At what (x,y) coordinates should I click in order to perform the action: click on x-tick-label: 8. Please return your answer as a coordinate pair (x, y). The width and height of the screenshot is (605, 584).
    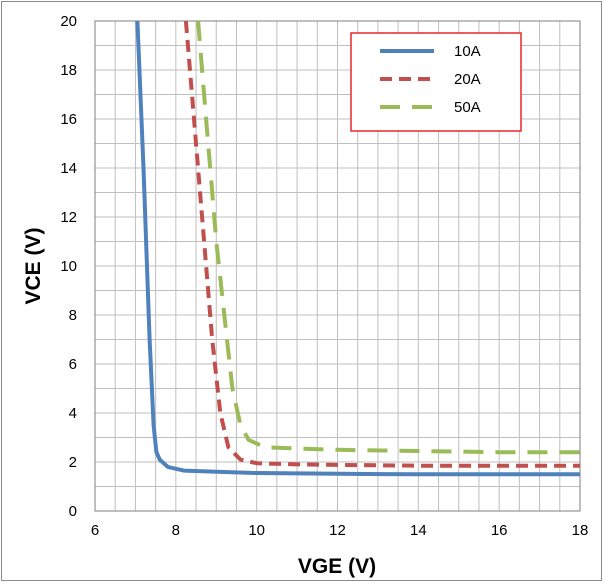
    Looking at the image, I should click on (176, 530).